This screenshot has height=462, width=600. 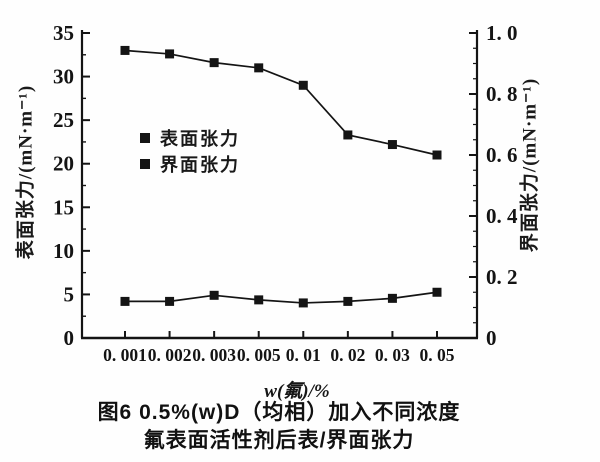 I want to click on legend-item-interfacial-tension: 界面张力, so click(x=190, y=164).